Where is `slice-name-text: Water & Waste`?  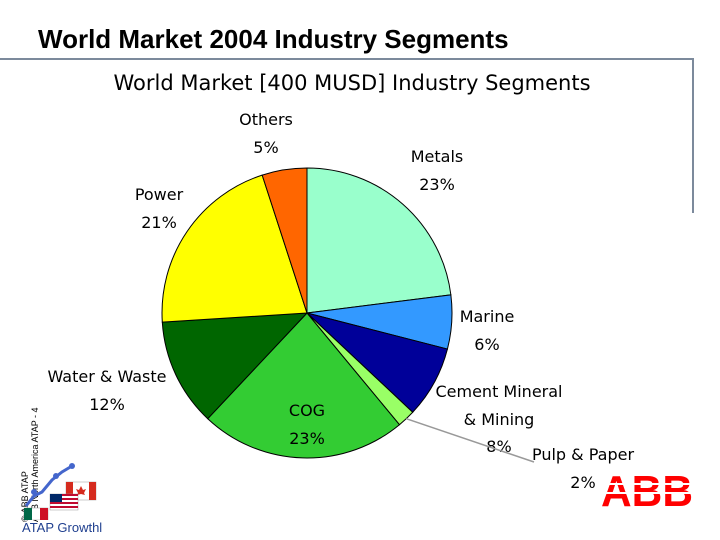
slice-name-text: Water & Waste is located at coordinates (107, 376).